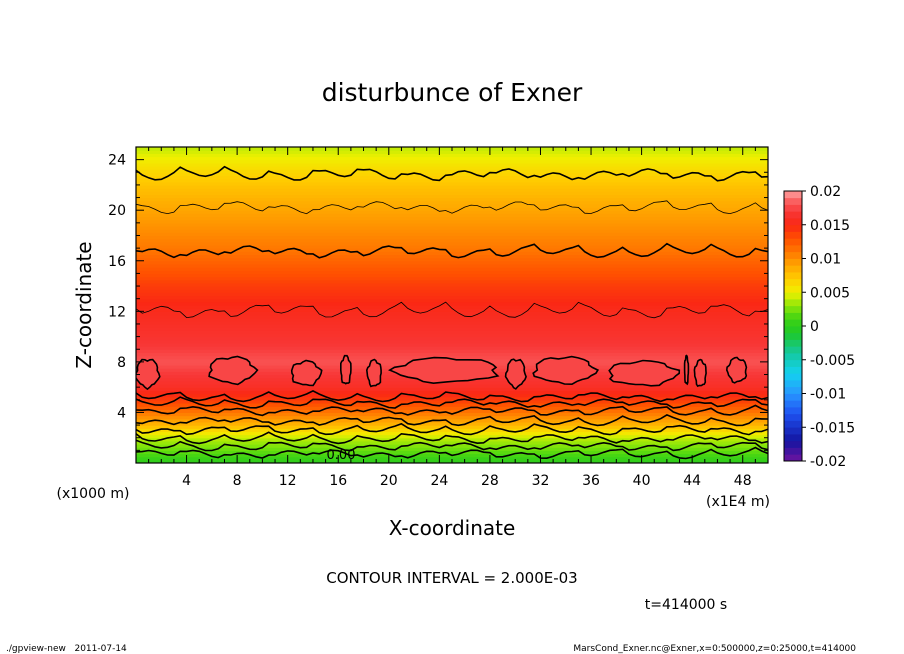  I want to click on colorbar-tick-label: 0.015, so click(830, 226).